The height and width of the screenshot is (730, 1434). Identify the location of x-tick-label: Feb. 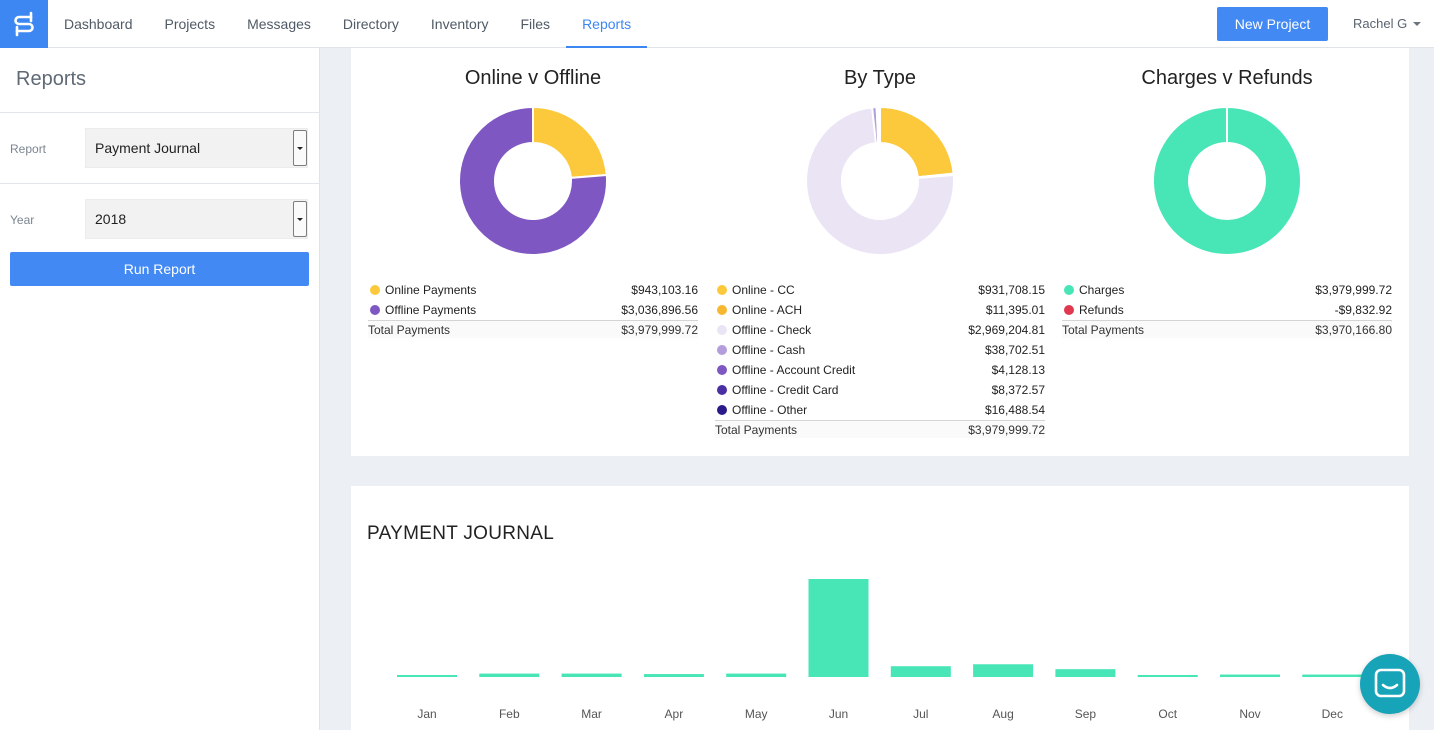
(509, 714).